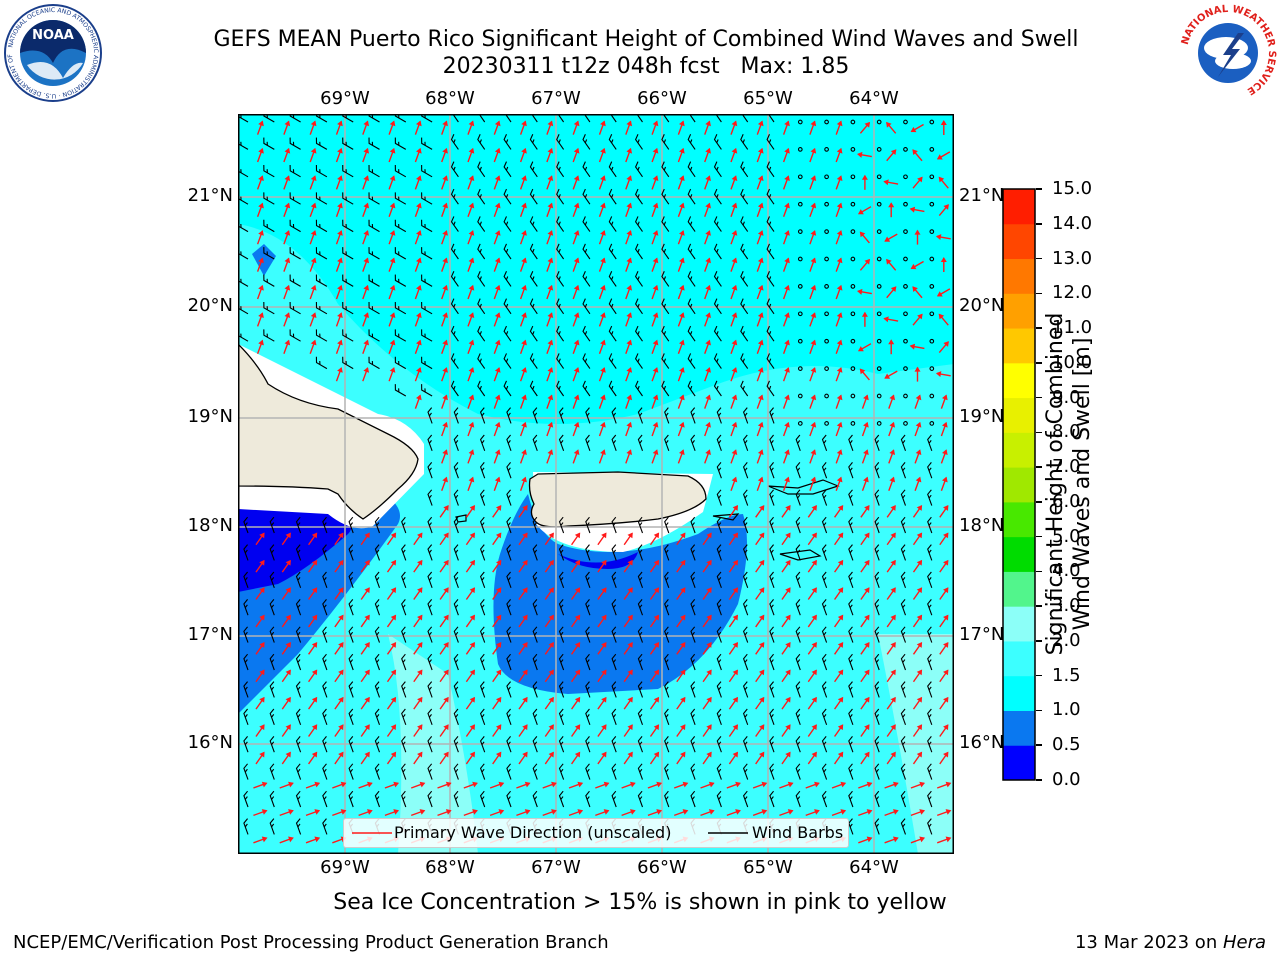 The height and width of the screenshot is (960, 1280). What do you see at coordinates (53, 35) in the screenshot?
I see `noaa-logo-text: NOAA` at bounding box center [53, 35].